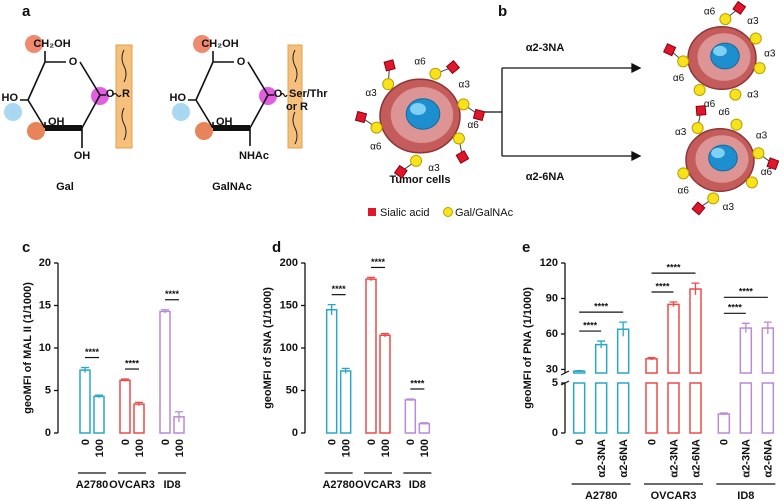  What do you see at coordinates (526, 247) in the screenshot?
I see `panel-label: e` at bounding box center [526, 247].